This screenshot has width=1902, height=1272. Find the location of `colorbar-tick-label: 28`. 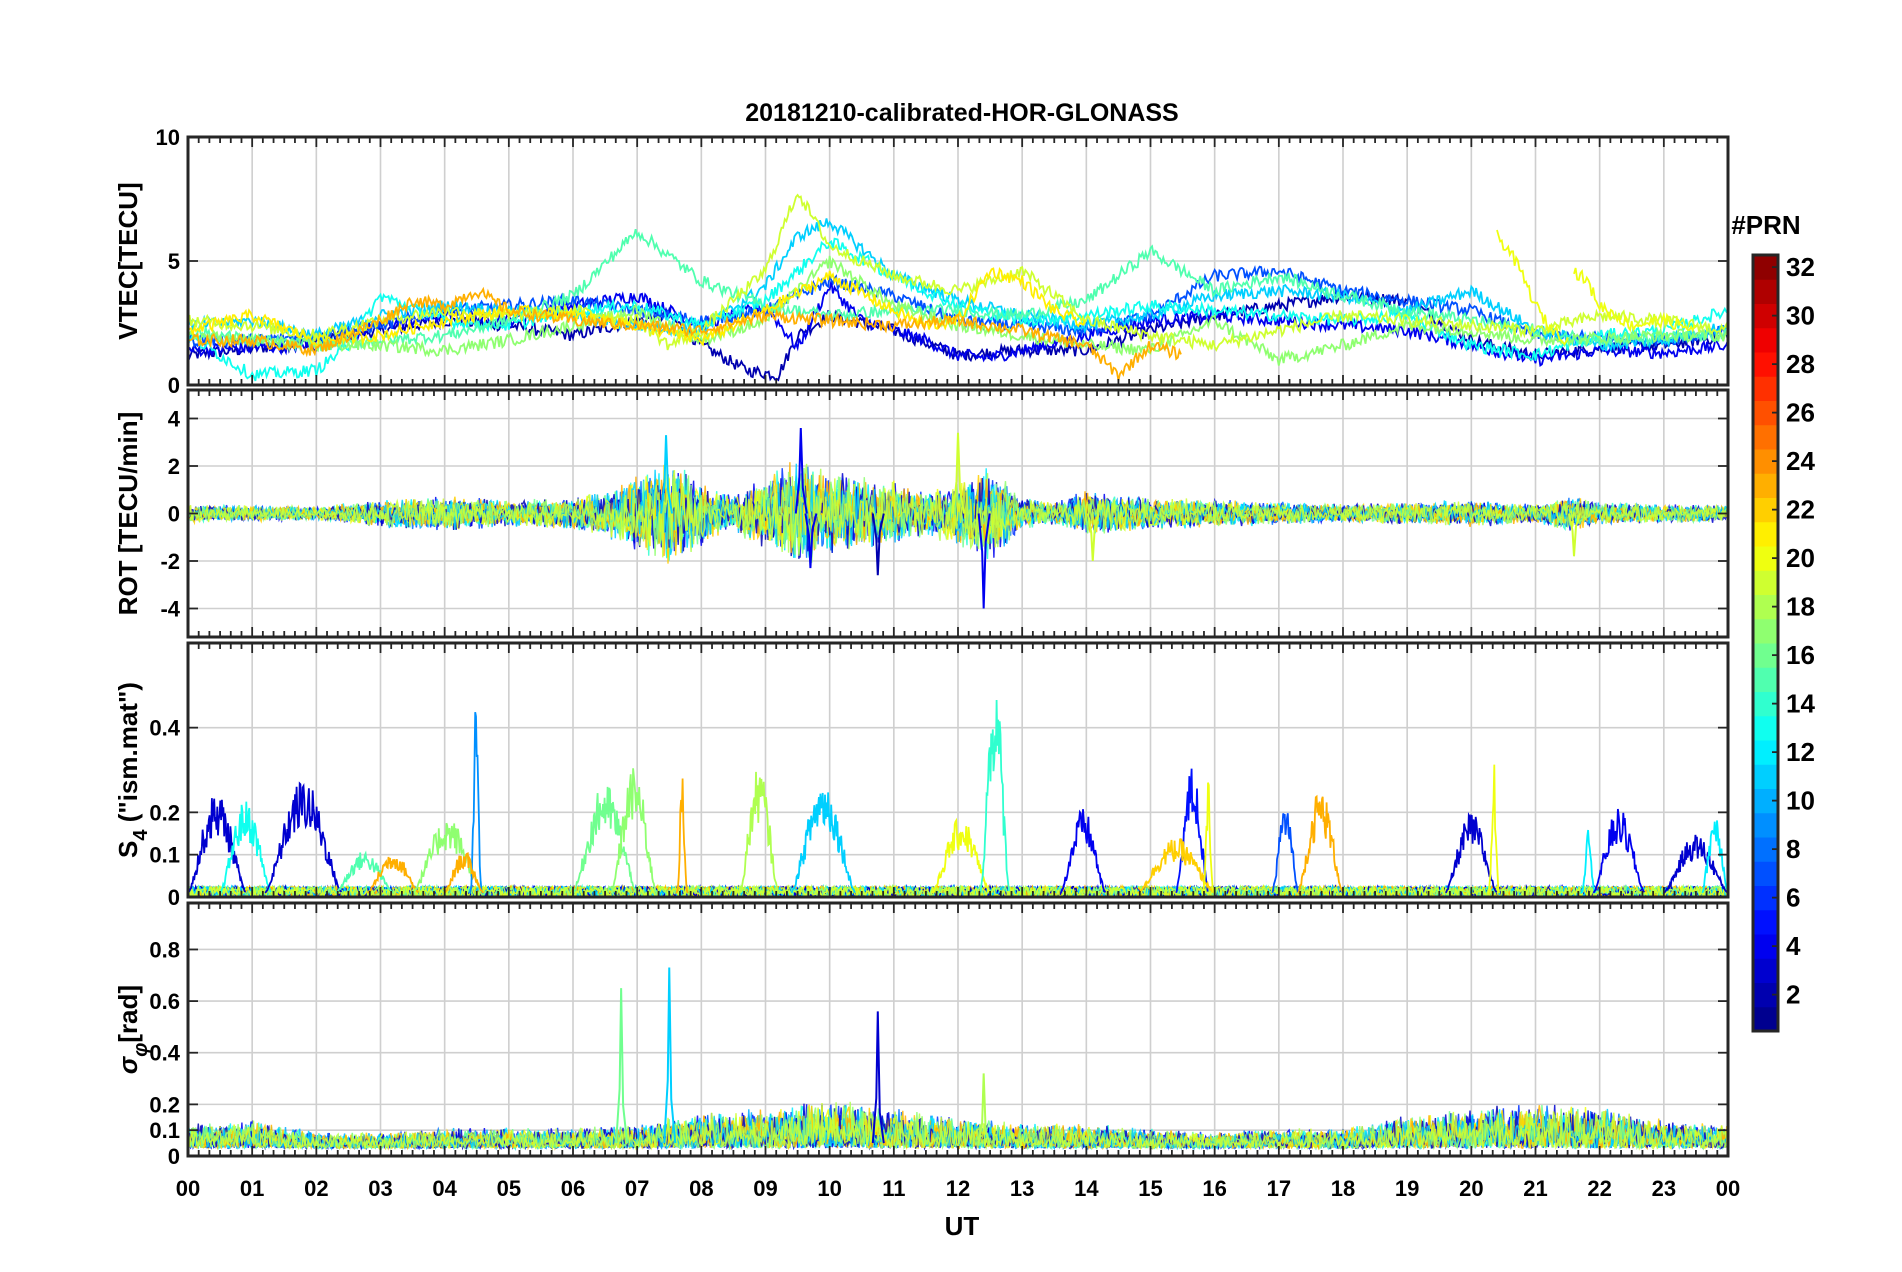

colorbar-tick-label: 28 is located at coordinates (1800, 364).